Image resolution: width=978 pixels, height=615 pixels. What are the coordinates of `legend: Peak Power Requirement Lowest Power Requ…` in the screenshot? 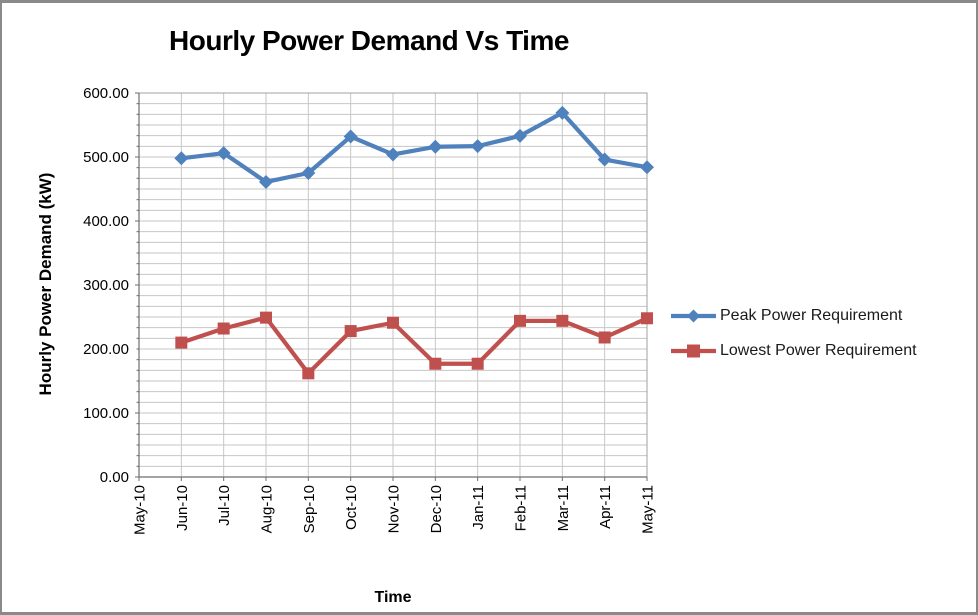 It's located at (793, 333).